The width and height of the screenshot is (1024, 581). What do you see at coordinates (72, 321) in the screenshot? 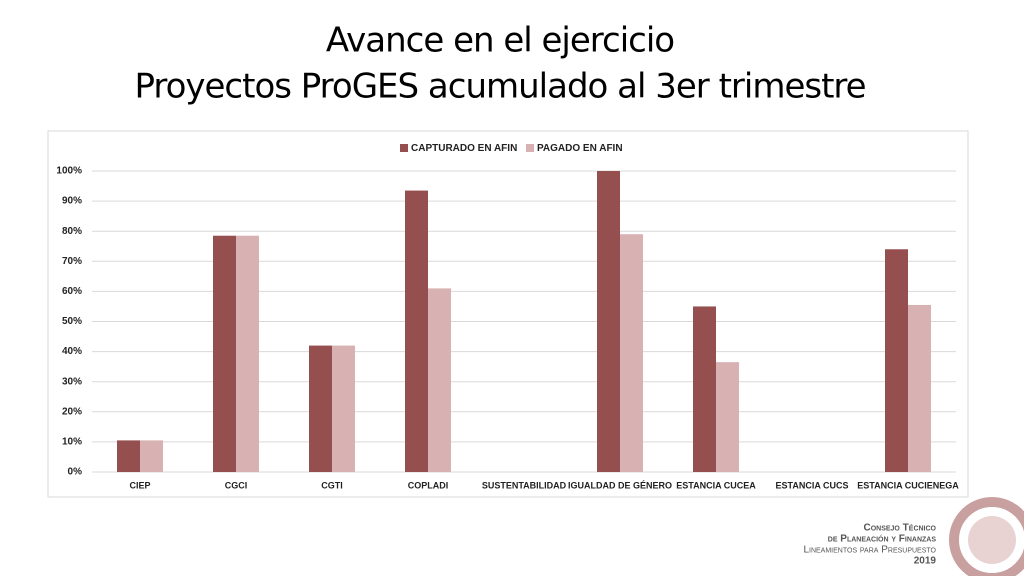
I see `y-tick-label: 50%` at bounding box center [72, 321].